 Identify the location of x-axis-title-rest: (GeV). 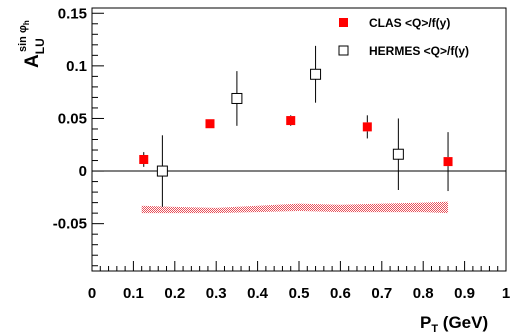
(463, 322).